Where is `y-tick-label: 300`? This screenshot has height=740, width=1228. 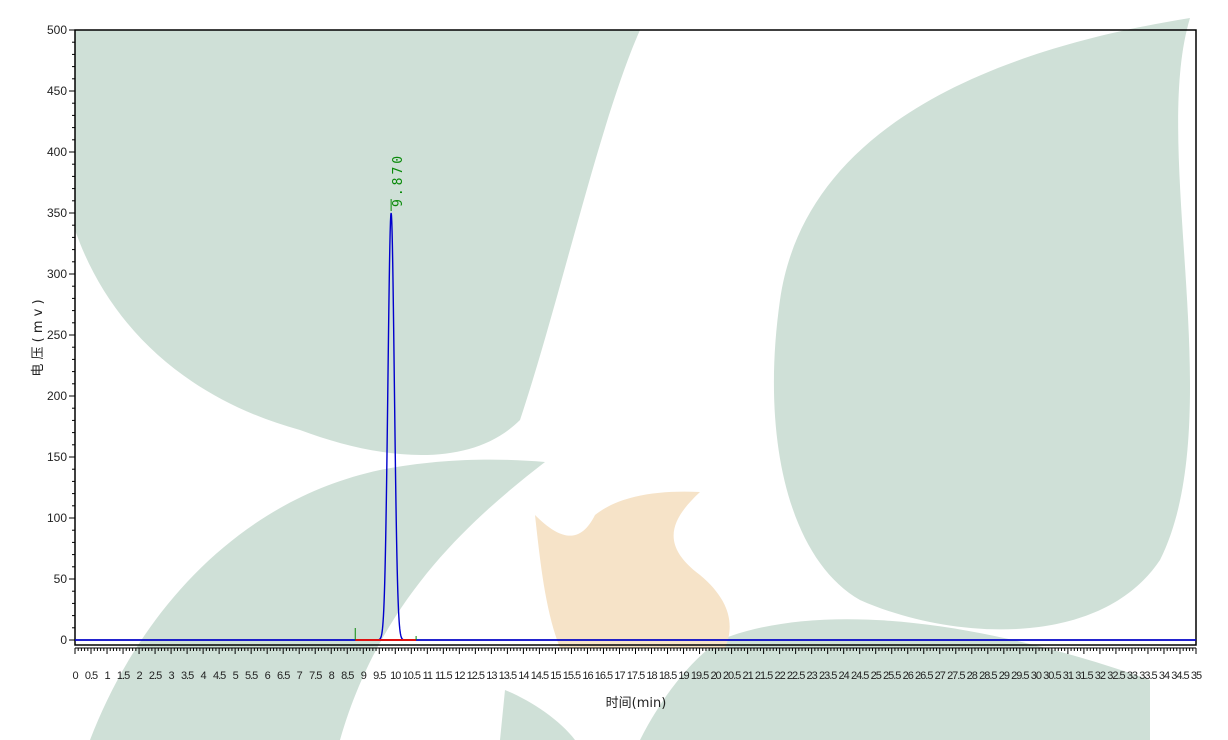 y-tick-label: 300 is located at coordinates (57, 274).